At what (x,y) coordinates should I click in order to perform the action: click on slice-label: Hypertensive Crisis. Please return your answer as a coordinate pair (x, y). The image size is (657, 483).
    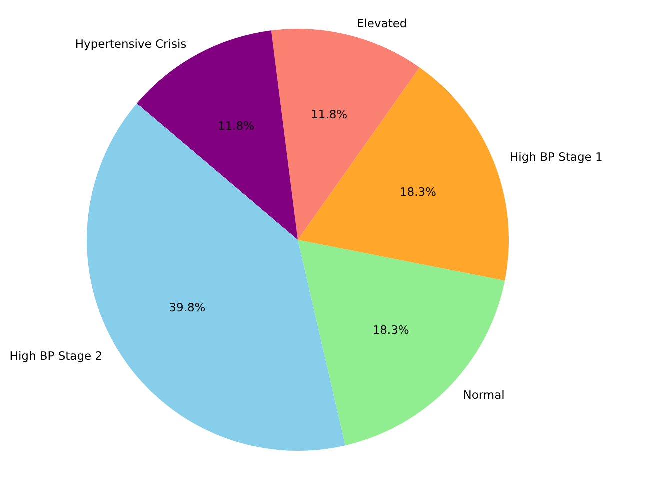
    Looking at the image, I should click on (131, 43).